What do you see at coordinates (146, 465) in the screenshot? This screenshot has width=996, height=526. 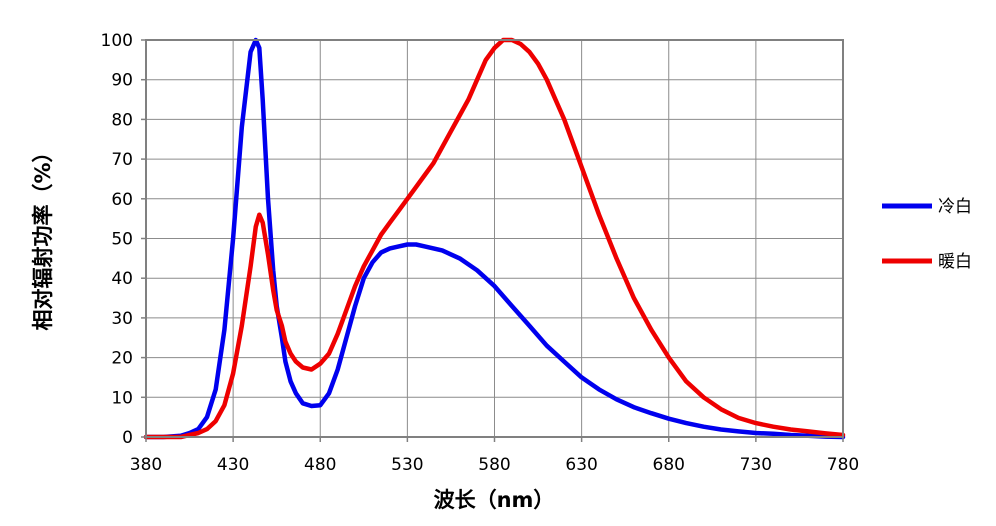 I see `x-tick-label: 380` at bounding box center [146, 465].